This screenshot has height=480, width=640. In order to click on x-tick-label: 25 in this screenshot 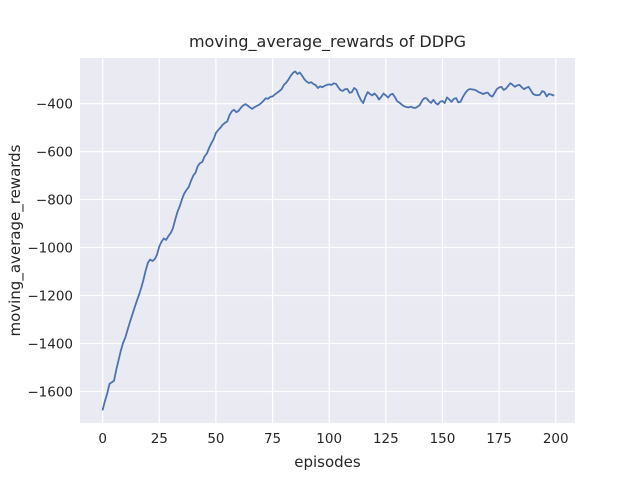, I will do `click(159, 439)`.